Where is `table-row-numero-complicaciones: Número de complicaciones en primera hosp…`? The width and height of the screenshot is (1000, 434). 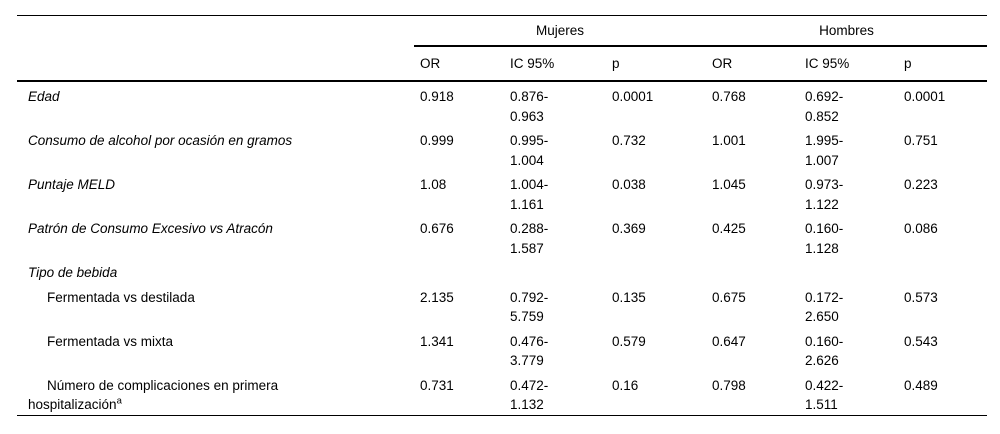
table-row-numero-complicaciones: Número de complicaciones en primera hosp… is located at coordinates (502, 393).